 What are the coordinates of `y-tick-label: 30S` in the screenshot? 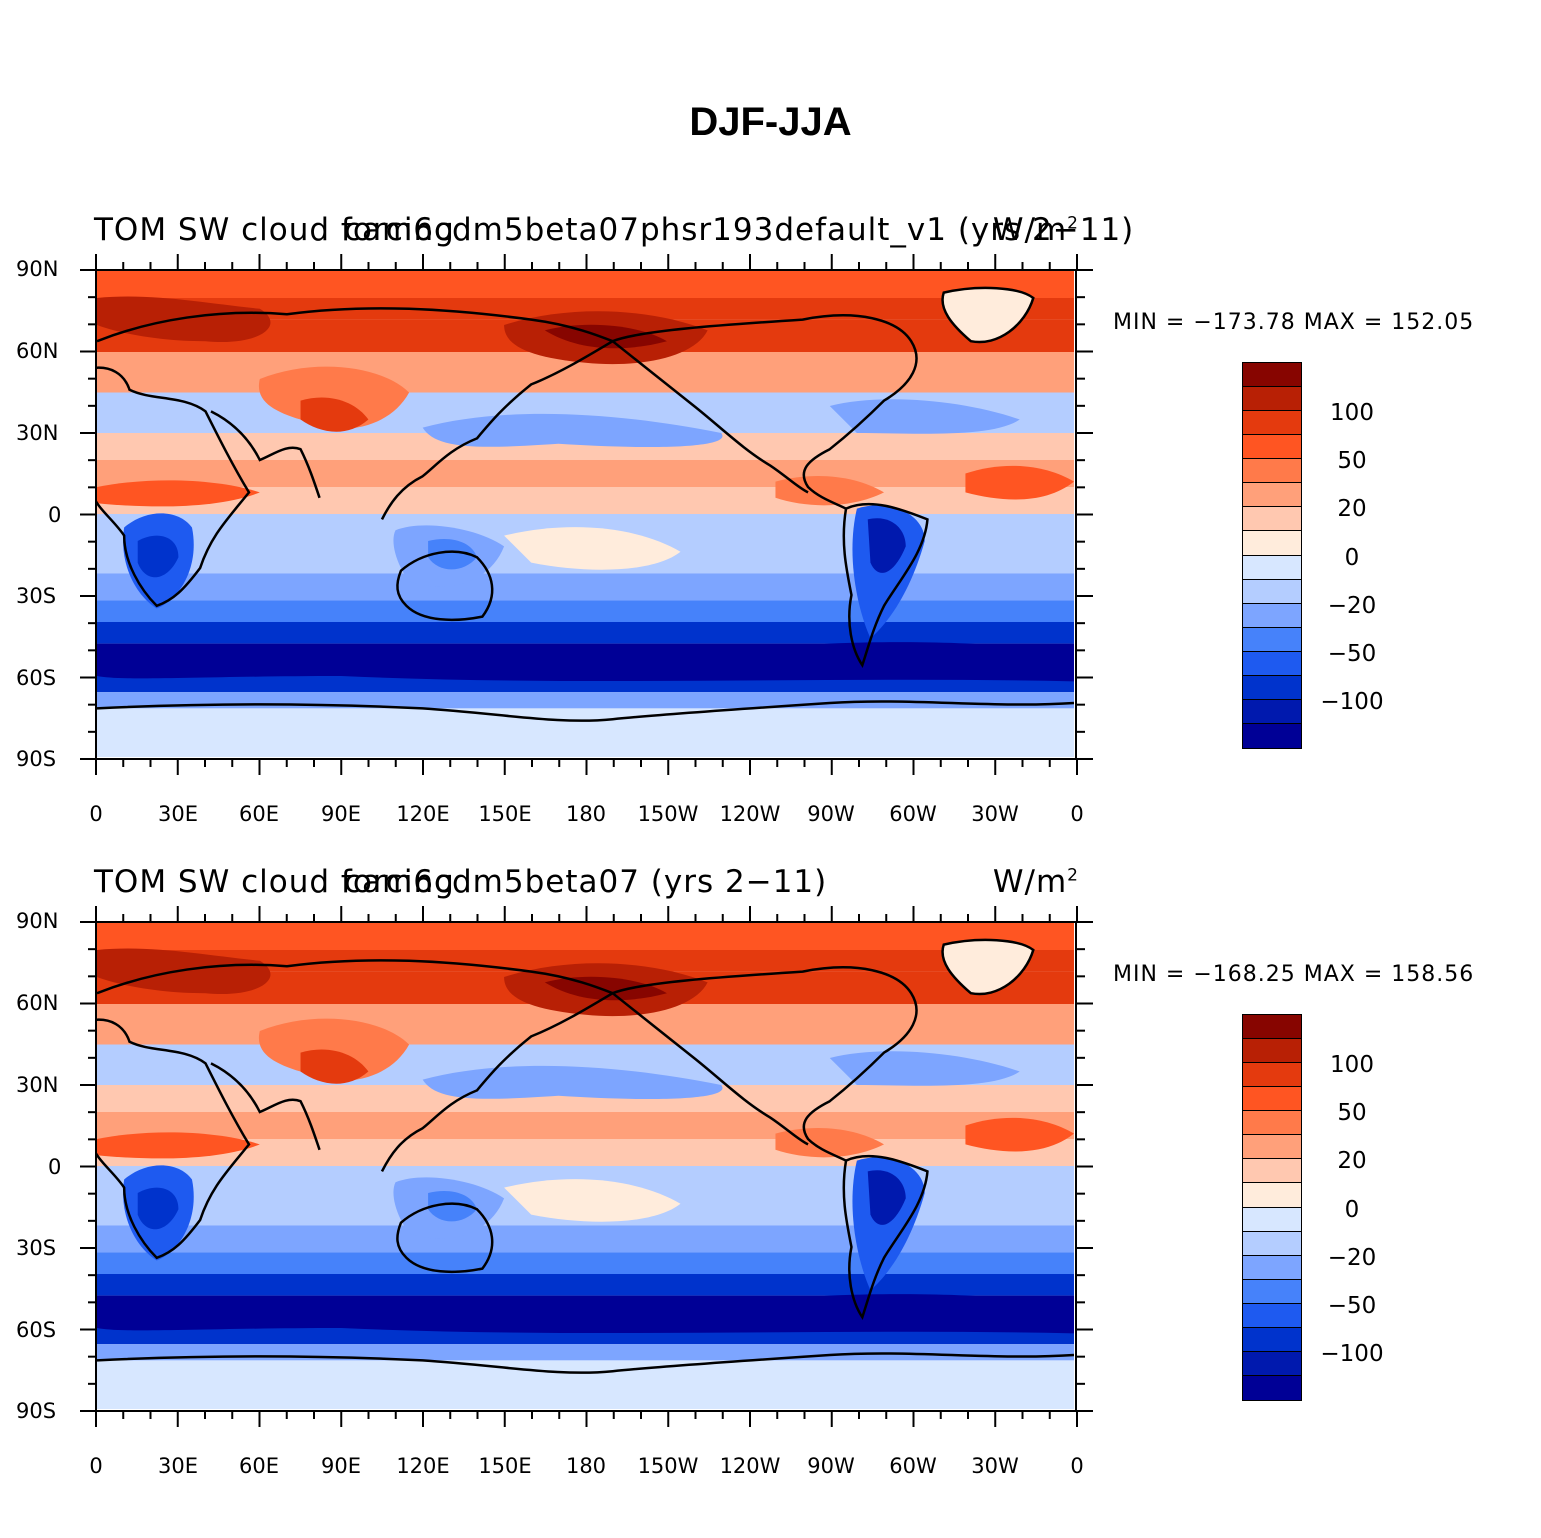 It's located at (36, 596).